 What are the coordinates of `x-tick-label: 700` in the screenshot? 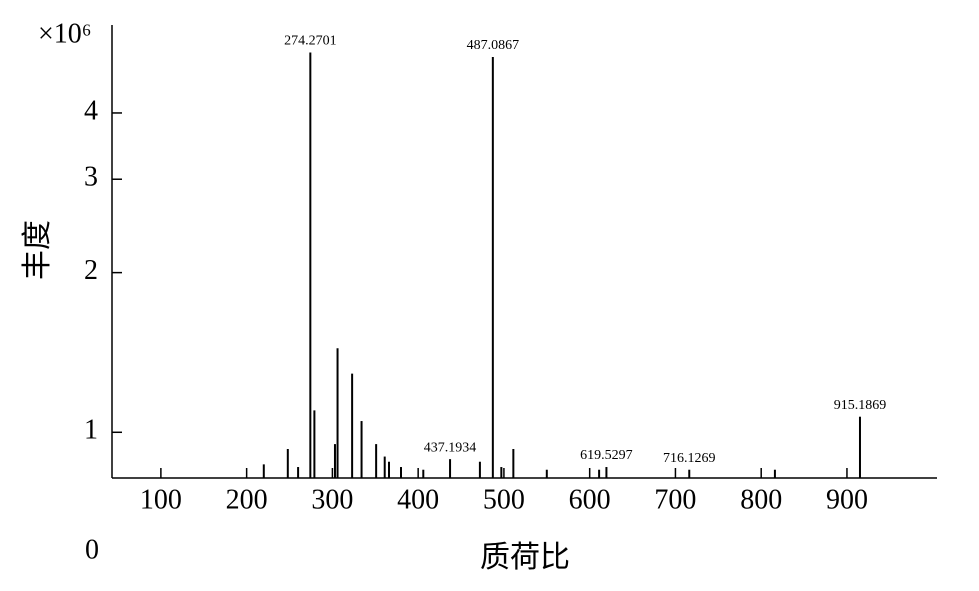 It's located at (675, 499).